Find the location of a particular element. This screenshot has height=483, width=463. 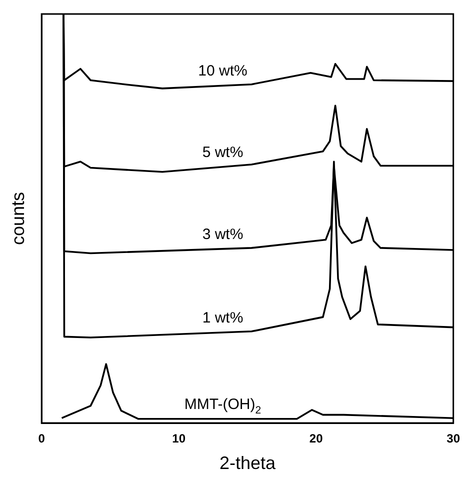

series-label: 5 wt% is located at coordinates (223, 152).